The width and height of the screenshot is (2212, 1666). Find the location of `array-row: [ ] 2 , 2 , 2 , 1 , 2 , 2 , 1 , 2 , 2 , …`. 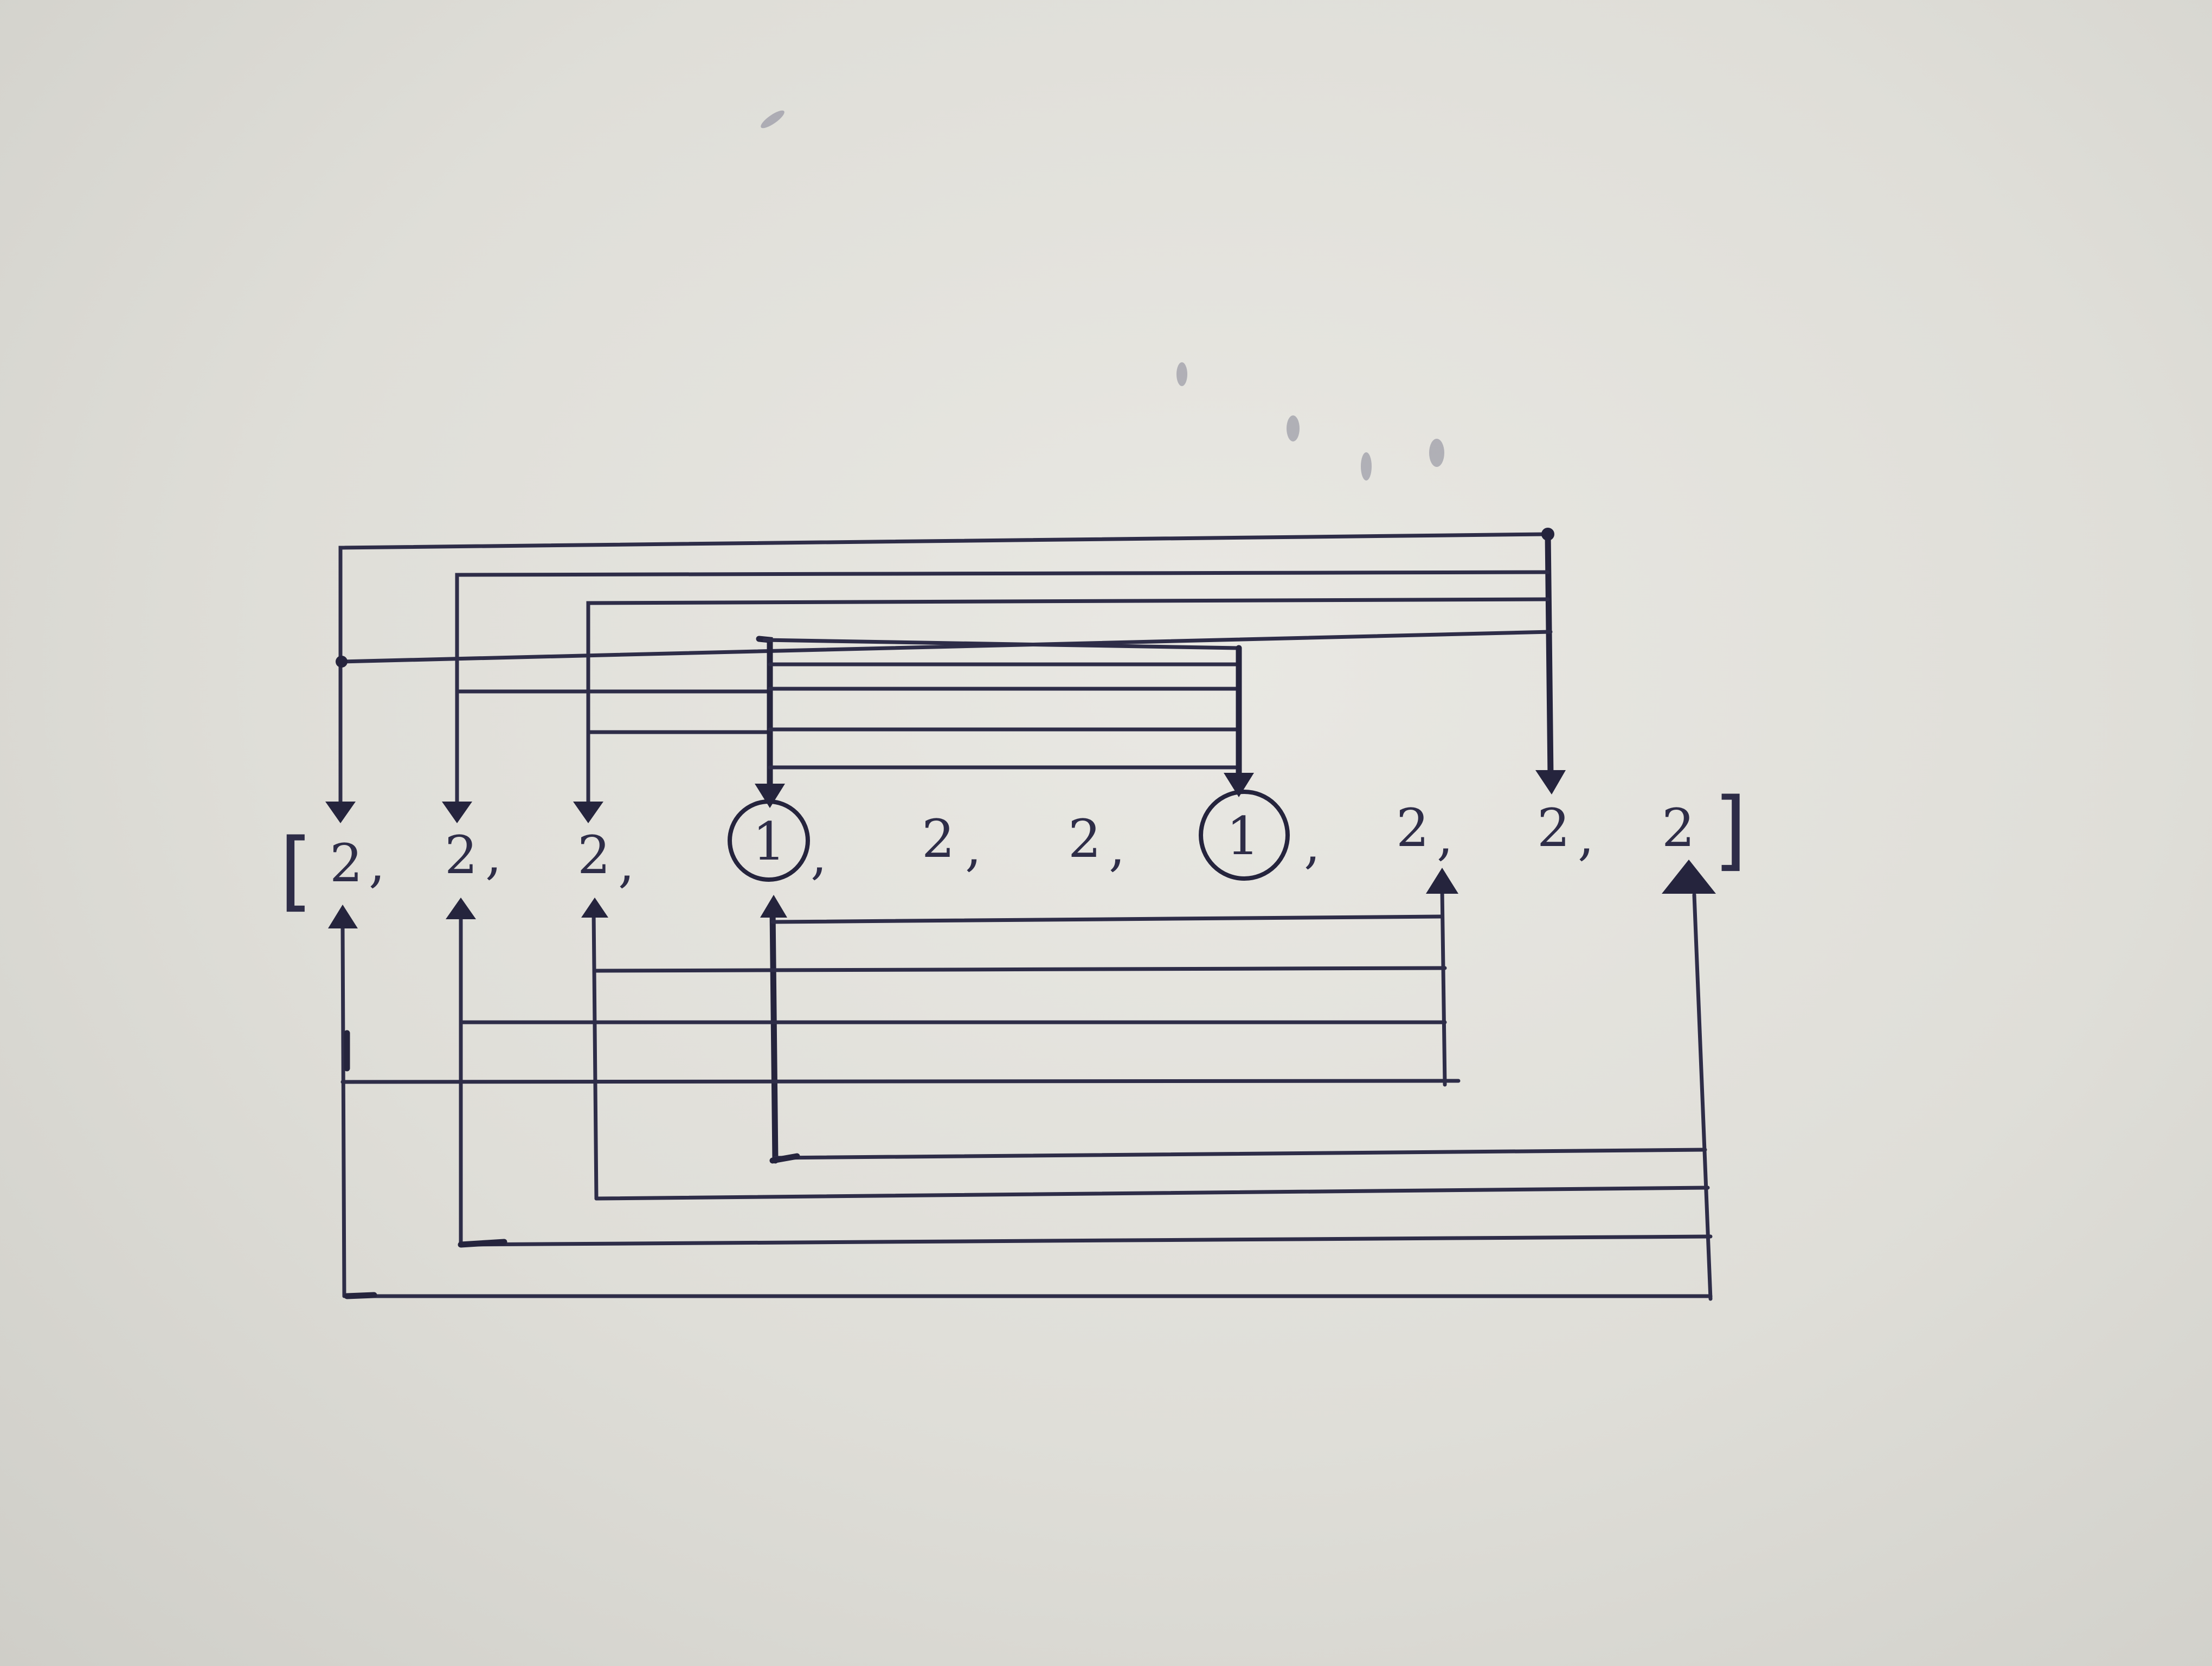

array-row: [ ] 2 , 2 , 2 , 1 , 2 , 2 , 1 , 2 , 2 , … is located at coordinates (1013, 850).